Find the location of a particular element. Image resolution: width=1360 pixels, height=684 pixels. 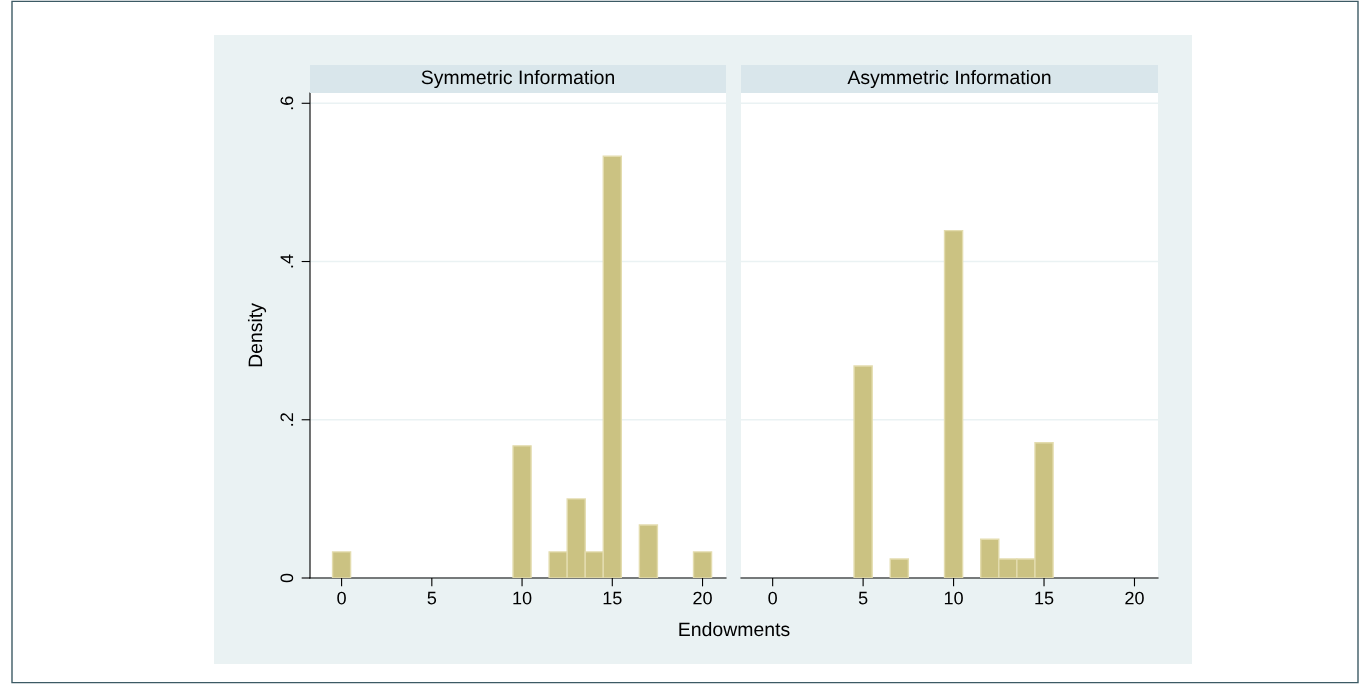

chart-title: Asymmetric Information is located at coordinates (949, 79).